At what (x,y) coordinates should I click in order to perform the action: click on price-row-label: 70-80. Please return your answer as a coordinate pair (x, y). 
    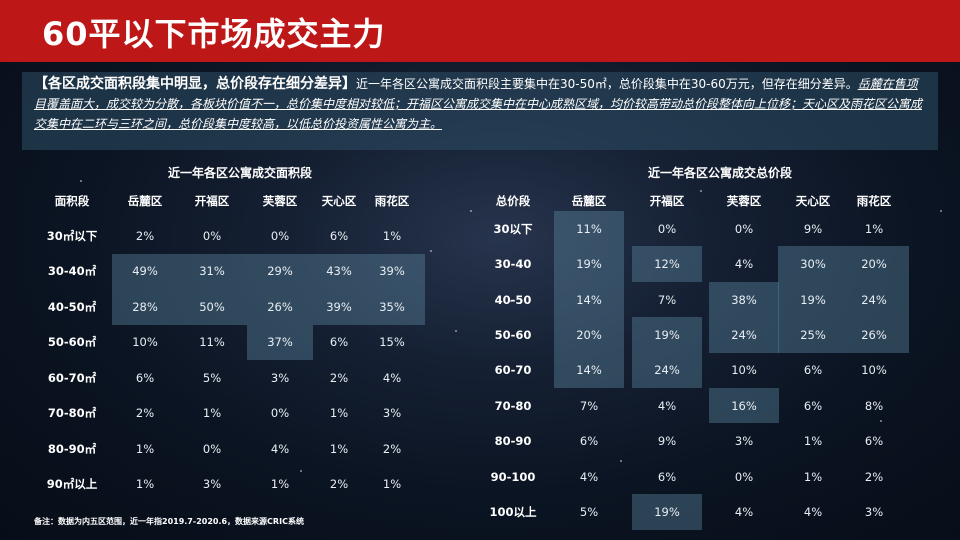
    Looking at the image, I should click on (513, 405).